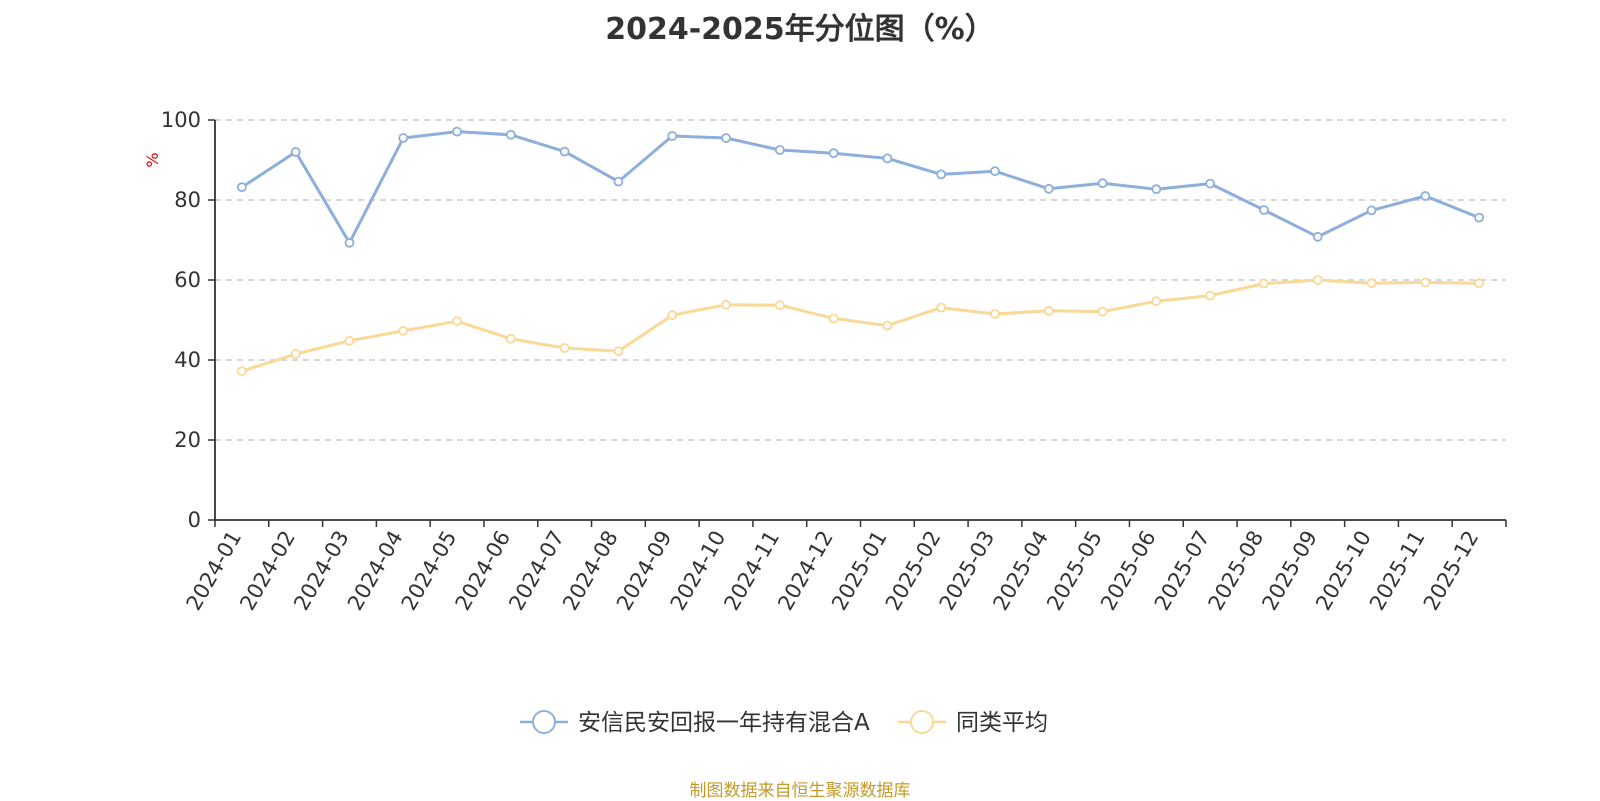  I want to click on y-tick-label: 0, so click(194, 520).